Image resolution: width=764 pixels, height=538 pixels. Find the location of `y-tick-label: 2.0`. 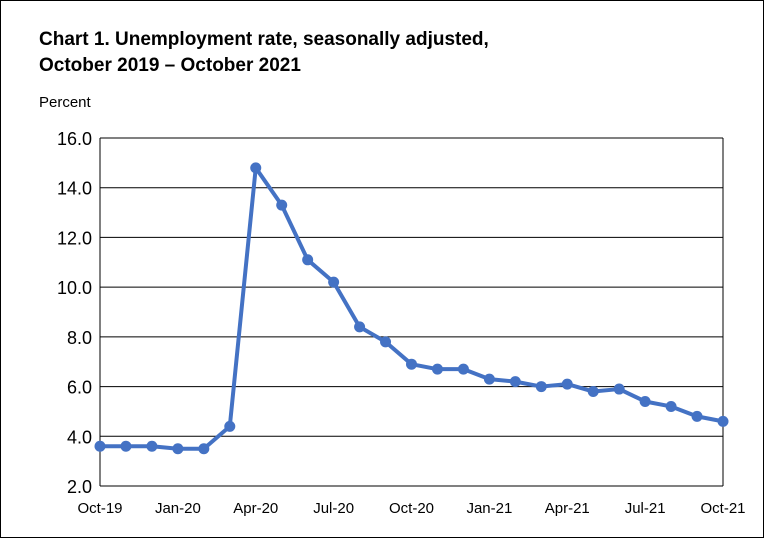

y-tick-label: 2.0 is located at coordinates (79, 487).